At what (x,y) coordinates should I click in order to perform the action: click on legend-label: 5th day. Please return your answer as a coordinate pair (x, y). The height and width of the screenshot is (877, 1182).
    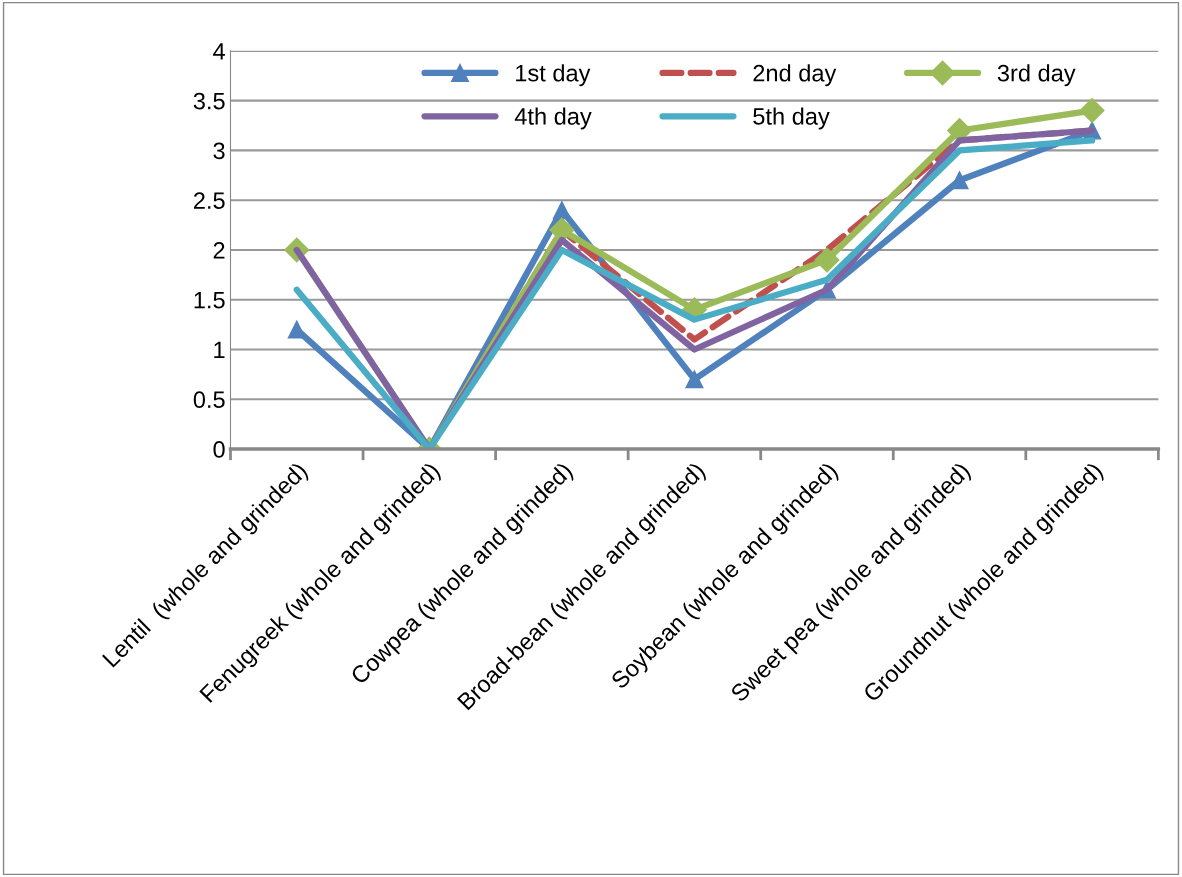
    Looking at the image, I should click on (791, 118).